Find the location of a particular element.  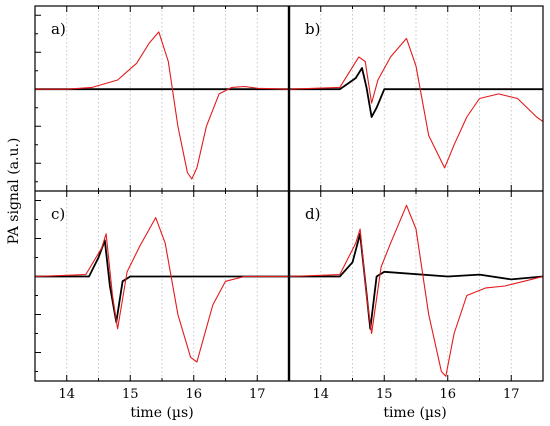

y-axis-label: PA signal (a.u.) is located at coordinates (14, 191).